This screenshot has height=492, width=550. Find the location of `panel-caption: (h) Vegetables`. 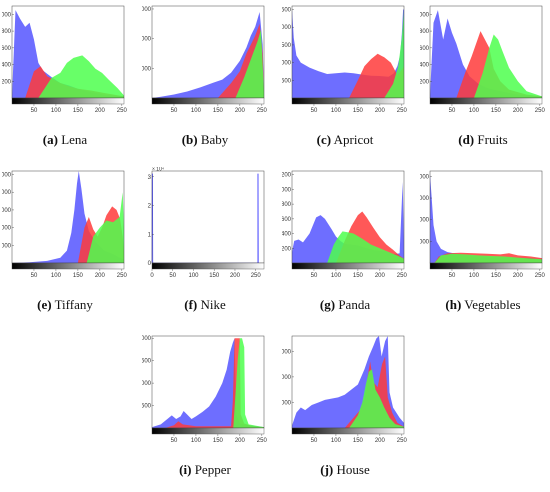

panel-caption: (h) Vegetables is located at coordinates (481, 305).